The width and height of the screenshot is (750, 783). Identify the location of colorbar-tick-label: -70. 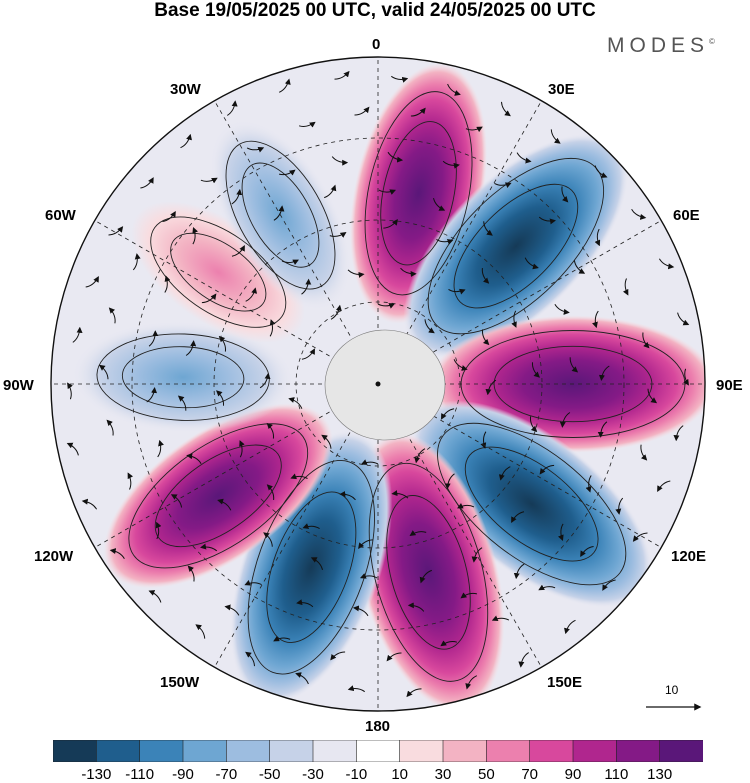
(226, 774).